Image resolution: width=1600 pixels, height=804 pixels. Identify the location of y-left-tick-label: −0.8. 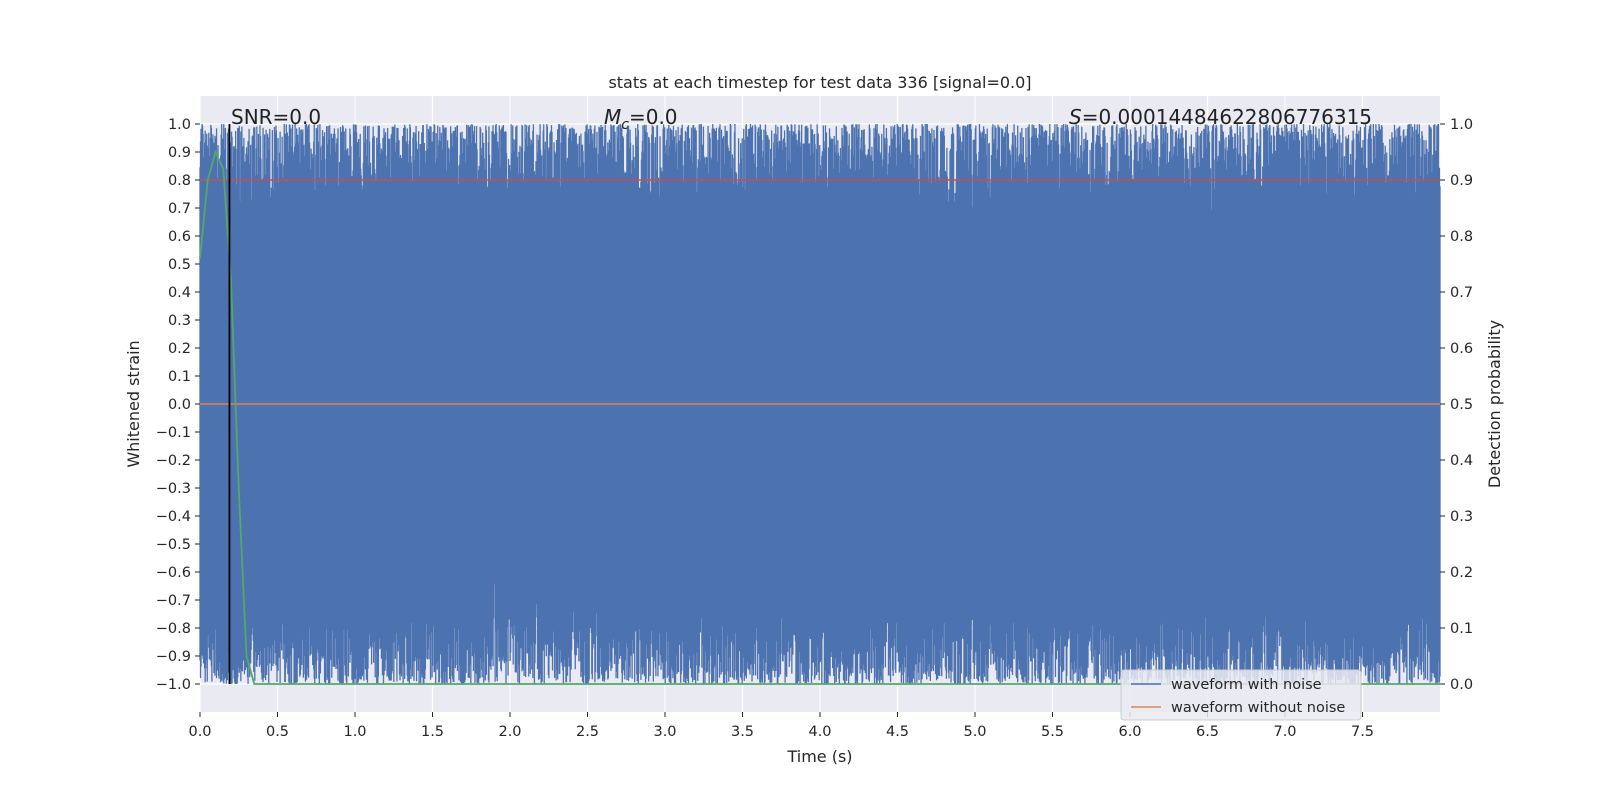
(173, 629).